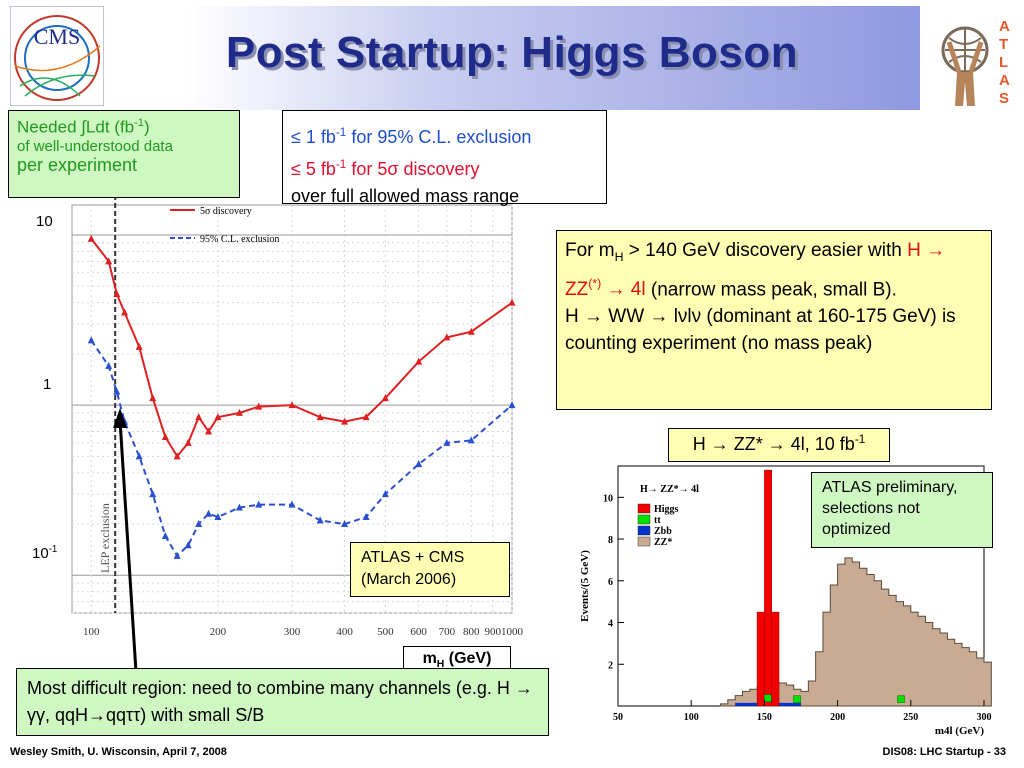 The image size is (1024, 768). What do you see at coordinates (779, 445) in the screenshot?
I see `zz-title-box: H → ZZ* → 4l, 10 fb-1` at bounding box center [779, 445].